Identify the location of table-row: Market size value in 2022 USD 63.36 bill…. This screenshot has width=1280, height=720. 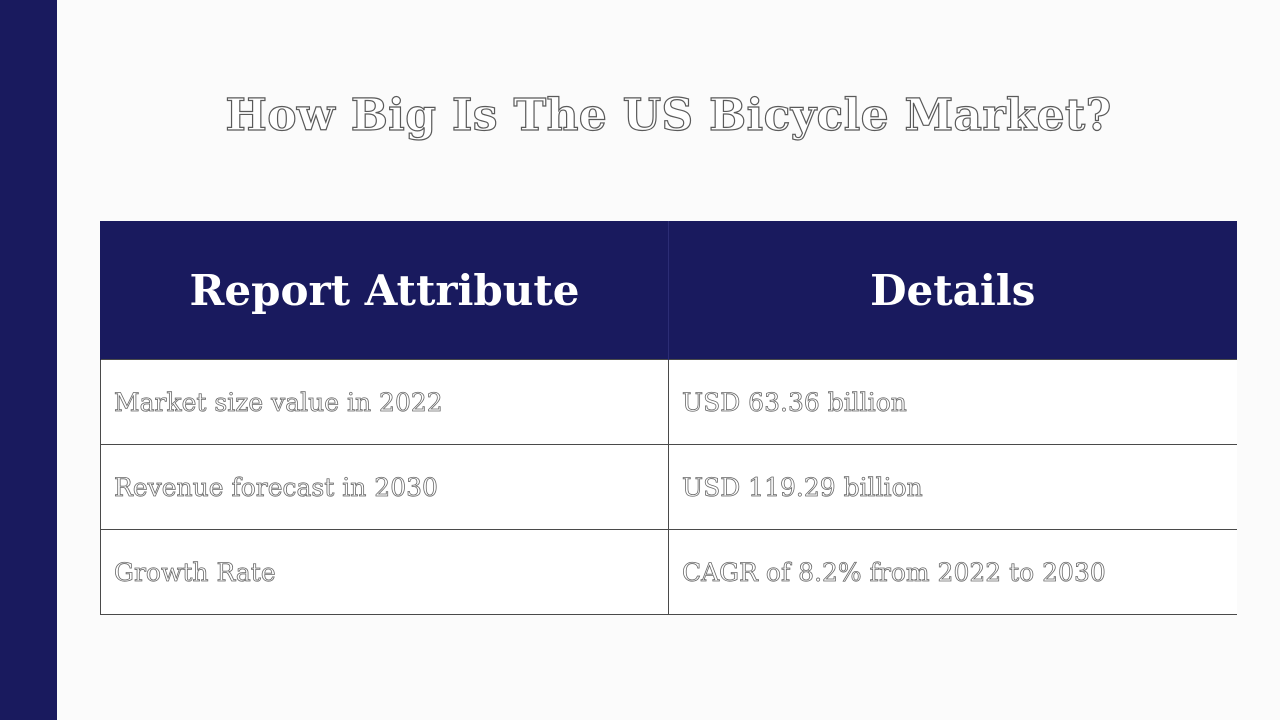
(668, 402).